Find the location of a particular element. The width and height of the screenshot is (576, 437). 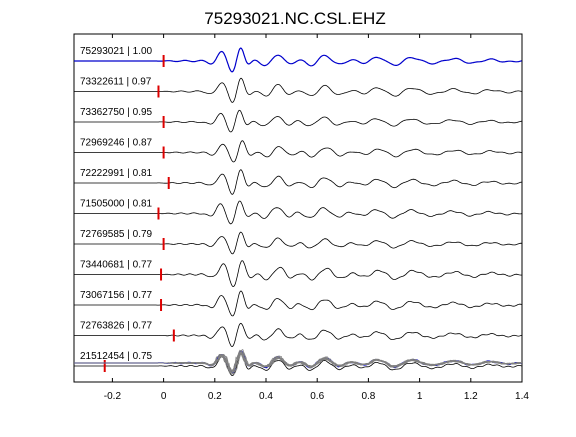

x-tick-label: 0.2 is located at coordinates (215, 396).